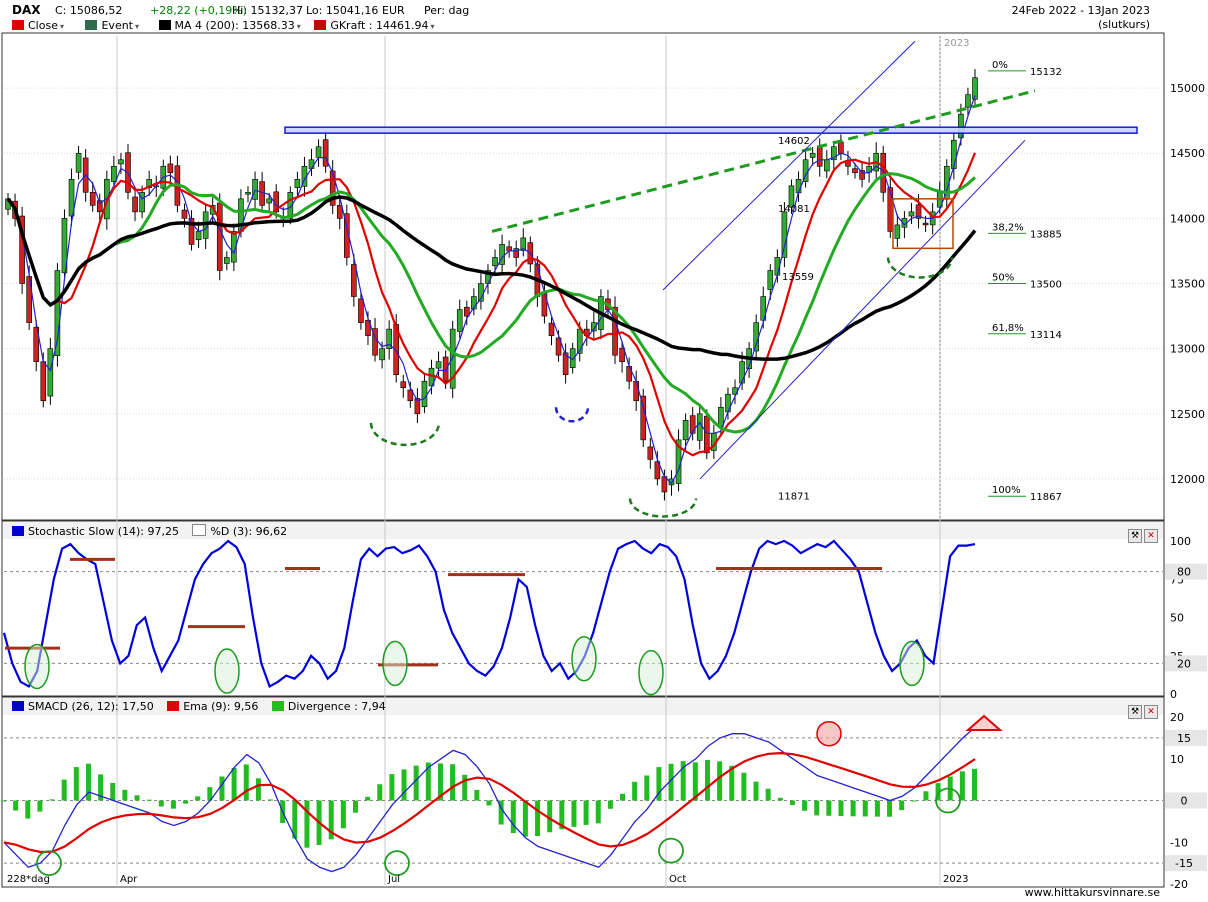 The width and height of the screenshot is (1208, 902). I want to click on fib-pct-label: 100%, so click(1006, 490).